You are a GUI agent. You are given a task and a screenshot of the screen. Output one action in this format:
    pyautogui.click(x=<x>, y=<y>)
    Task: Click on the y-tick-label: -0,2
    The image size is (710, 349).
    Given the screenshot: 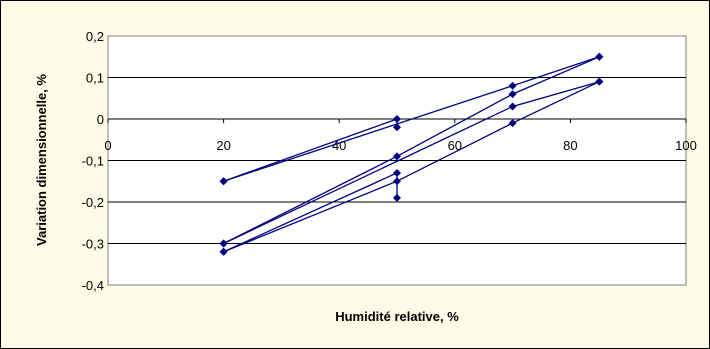 What is the action you would take?
    pyautogui.click(x=93, y=202)
    